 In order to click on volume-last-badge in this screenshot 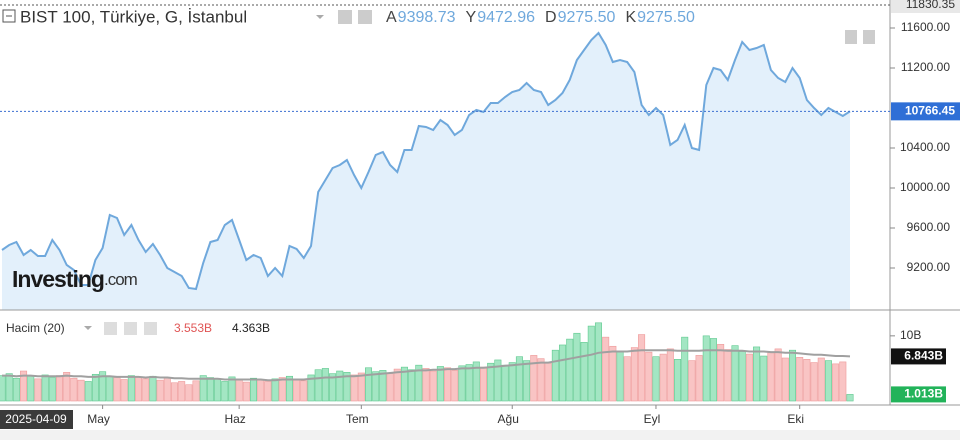, I will do `click(918, 394)`.